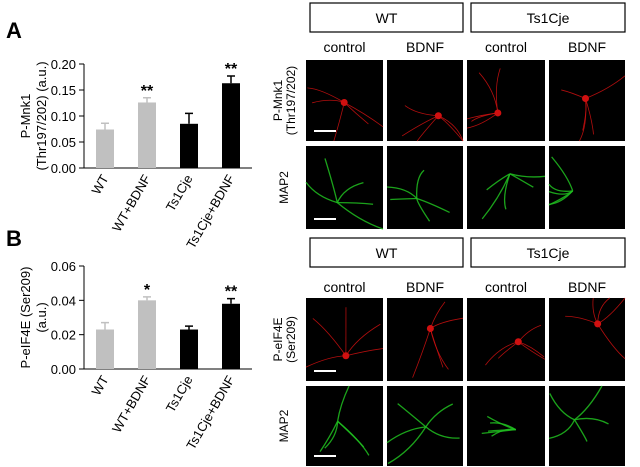 The height and width of the screenshot is (467, 640). What do you see at coordinates (99, 385) in the screenshot?
I see `x-tick-label: WT` at bounding box center [99, 385].